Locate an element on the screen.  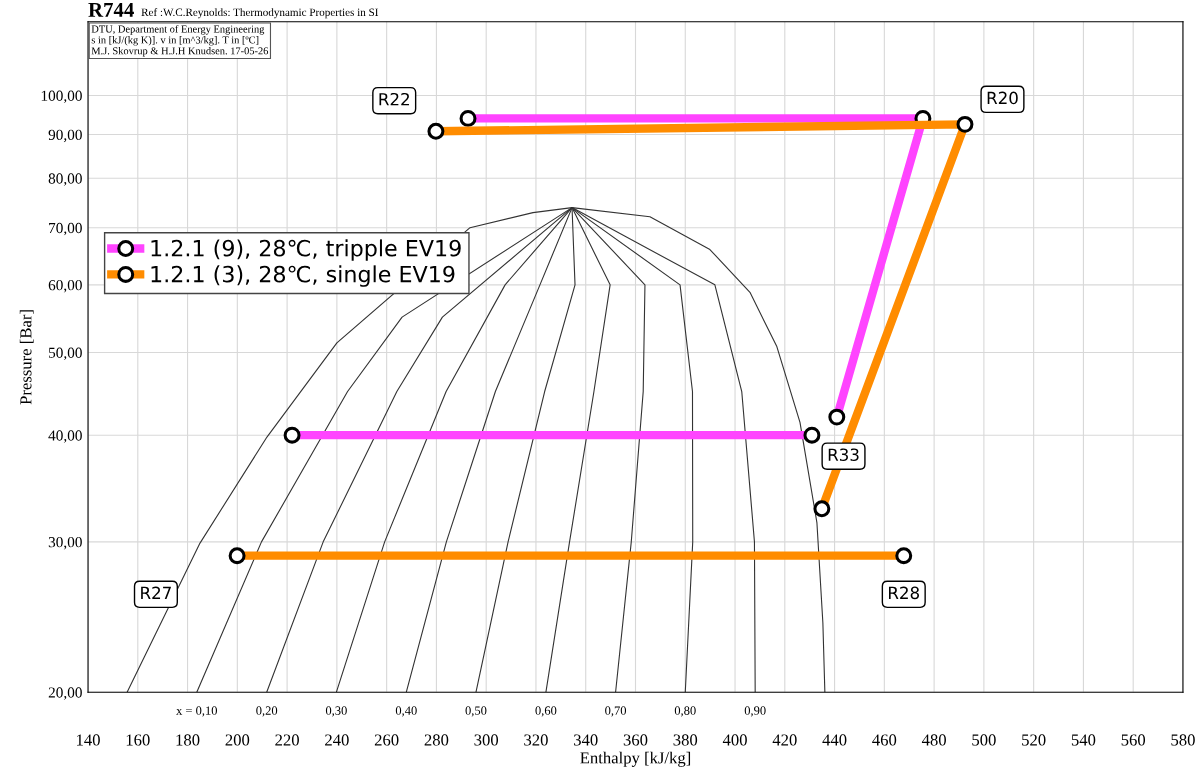
y-axis-title: Pressure [Bar] is located at coordinates (26, 357).